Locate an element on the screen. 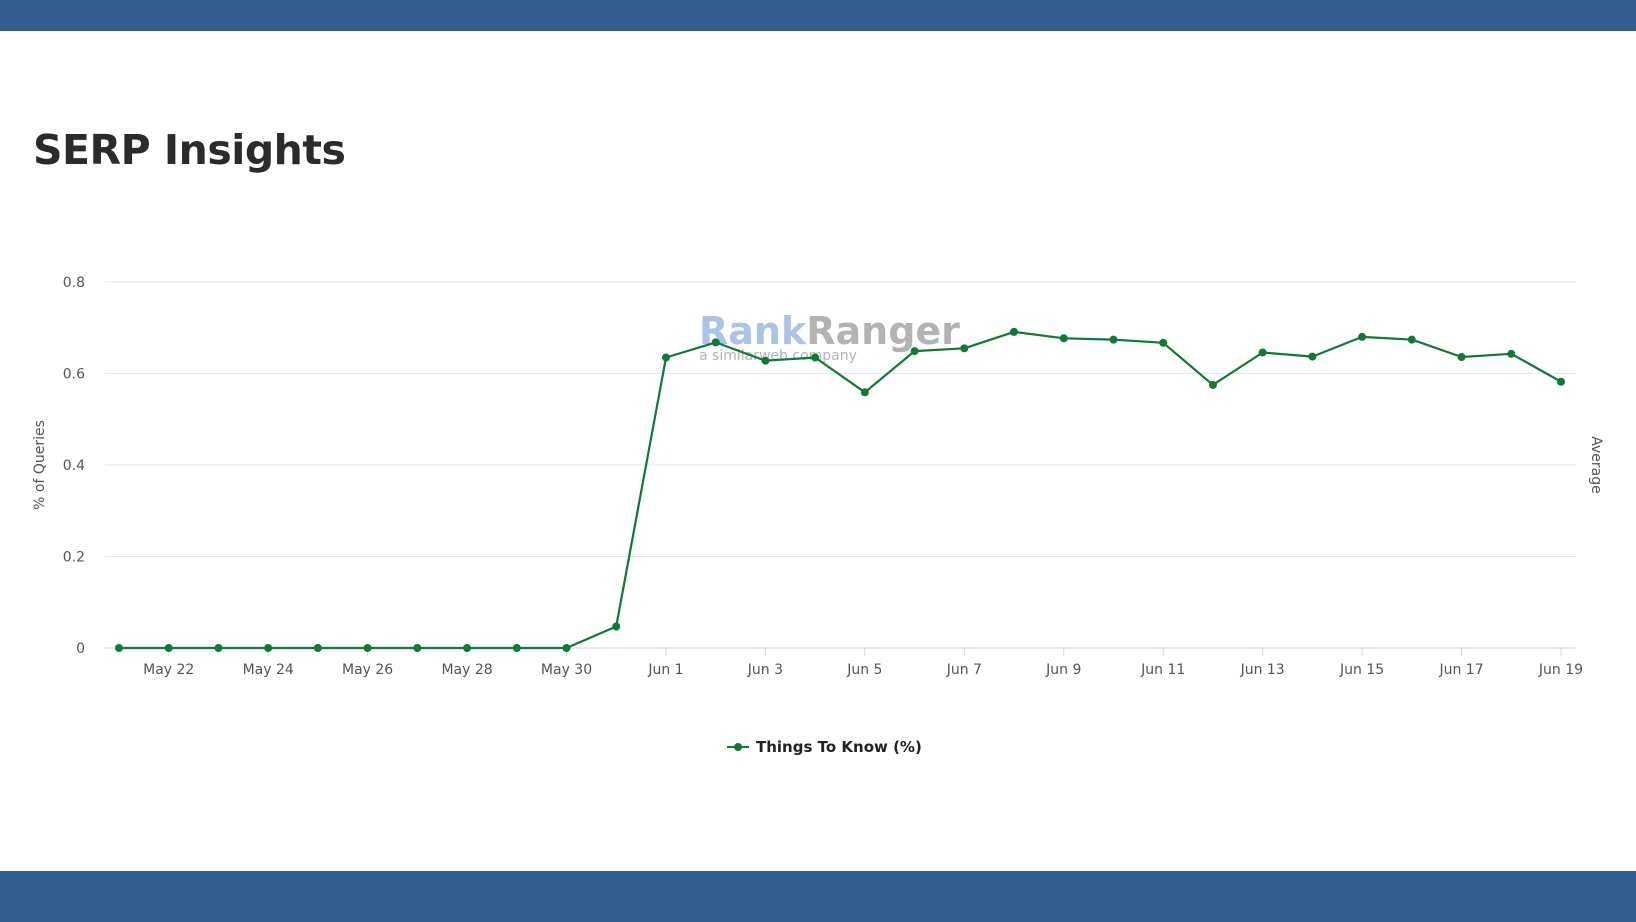 The width and height of the screenshot is (1636, 922). page-title: SERP Insights is located at coordinates (189, 150).